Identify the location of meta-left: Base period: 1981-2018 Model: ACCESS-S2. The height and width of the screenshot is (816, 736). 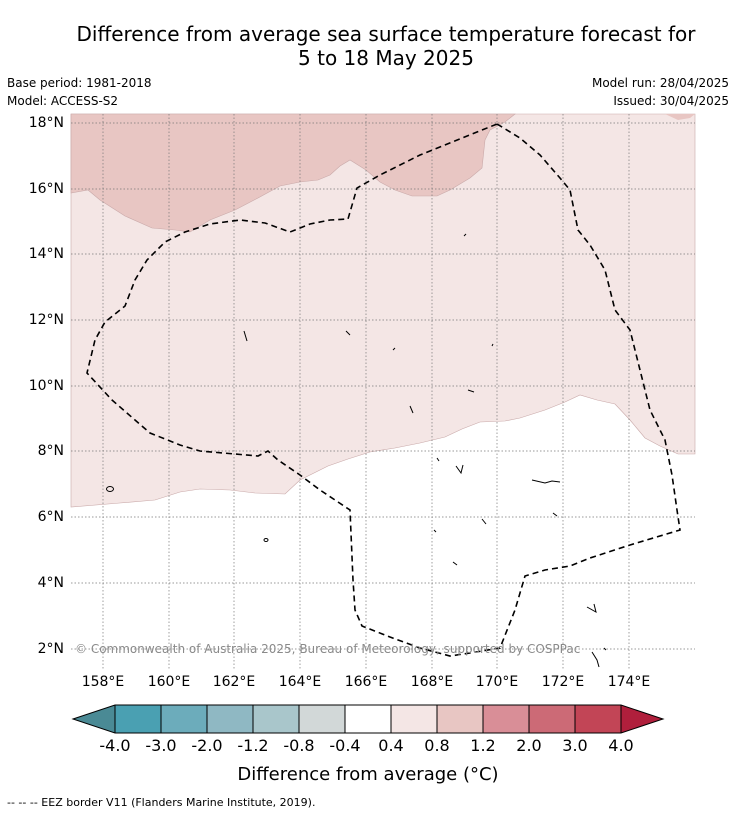
(79, 92).